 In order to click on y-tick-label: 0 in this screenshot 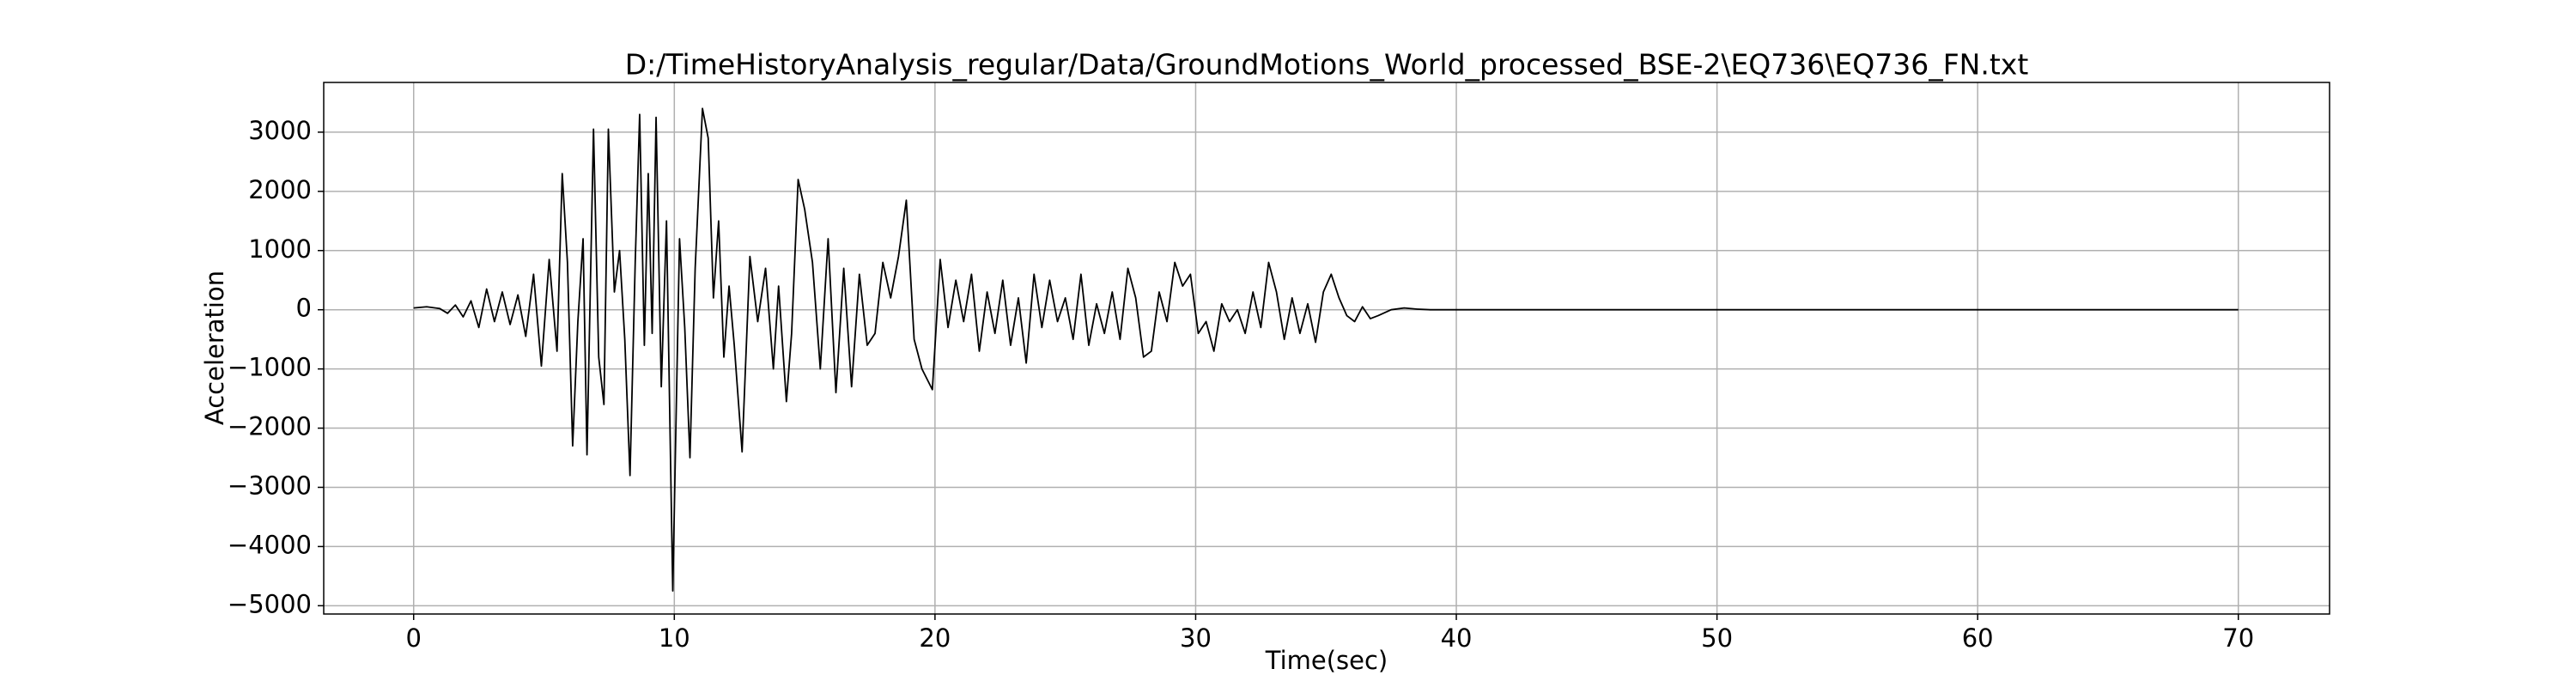, I will do `click(304, 308)`.